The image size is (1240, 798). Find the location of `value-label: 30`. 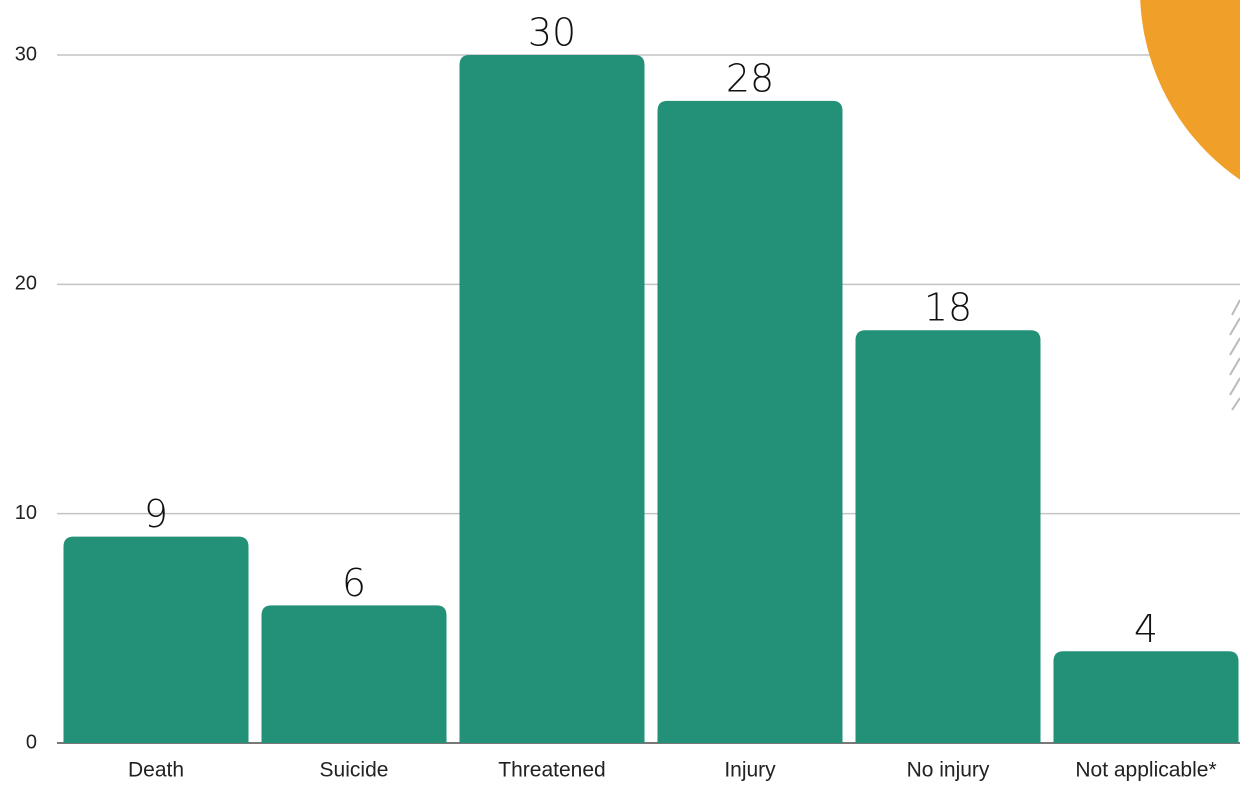

value-label: 30 is located at coordinates (552, 33).